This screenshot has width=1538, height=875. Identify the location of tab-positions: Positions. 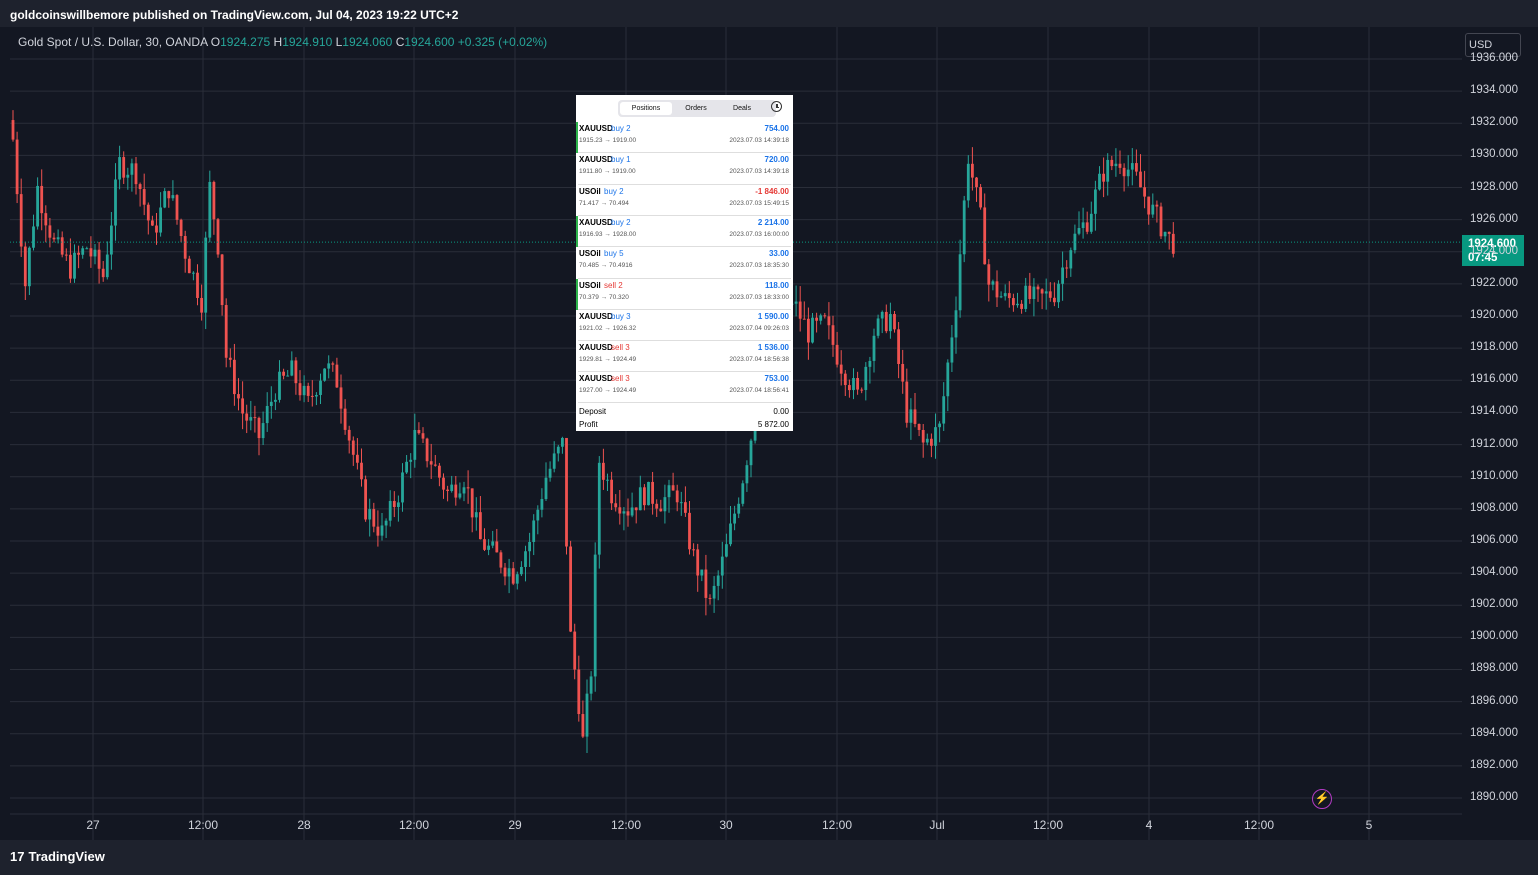
(646, 108).